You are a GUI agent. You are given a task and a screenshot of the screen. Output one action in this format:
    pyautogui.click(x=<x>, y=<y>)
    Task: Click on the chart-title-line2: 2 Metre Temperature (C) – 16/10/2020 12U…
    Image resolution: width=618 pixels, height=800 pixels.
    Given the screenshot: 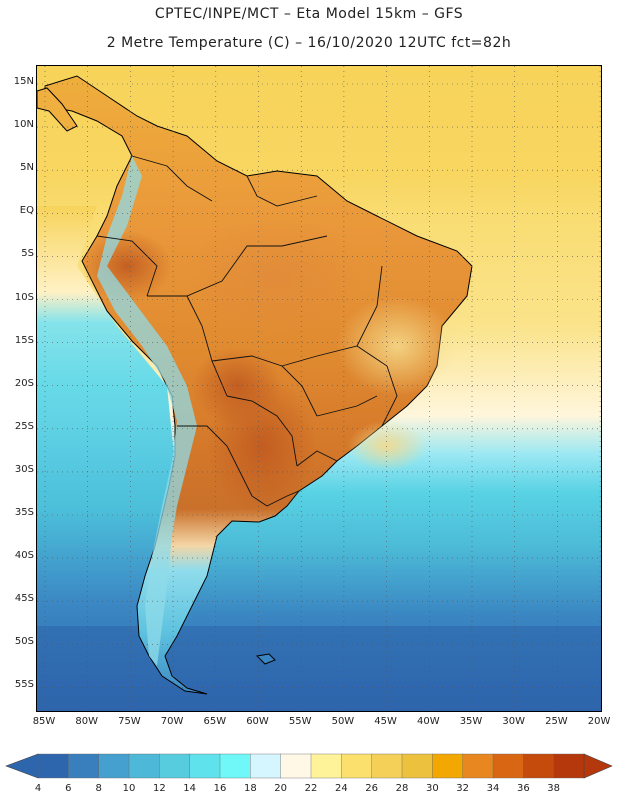 What is the action you would take?
    pyautogui.click(x=309, y=43)
    